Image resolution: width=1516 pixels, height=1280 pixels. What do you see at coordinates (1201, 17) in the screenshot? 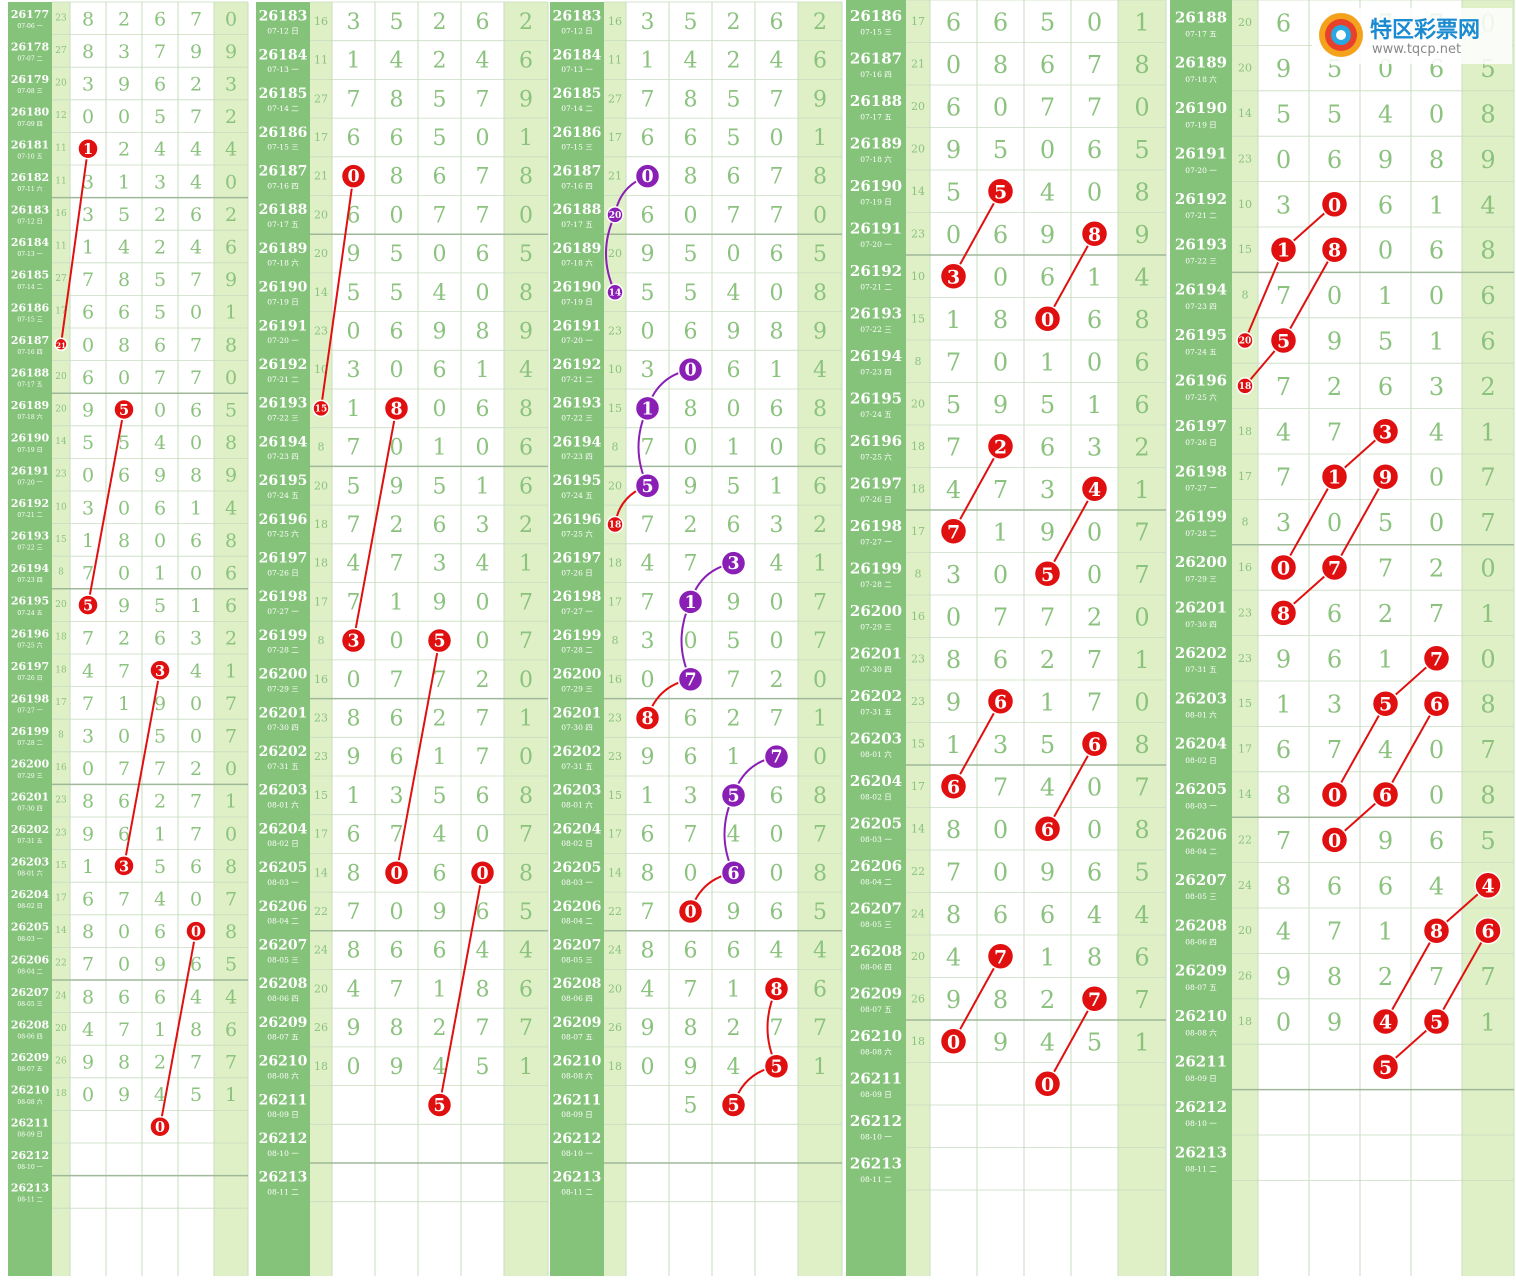
I see `issue-number: 26188` at bounding box center [1201, 17].